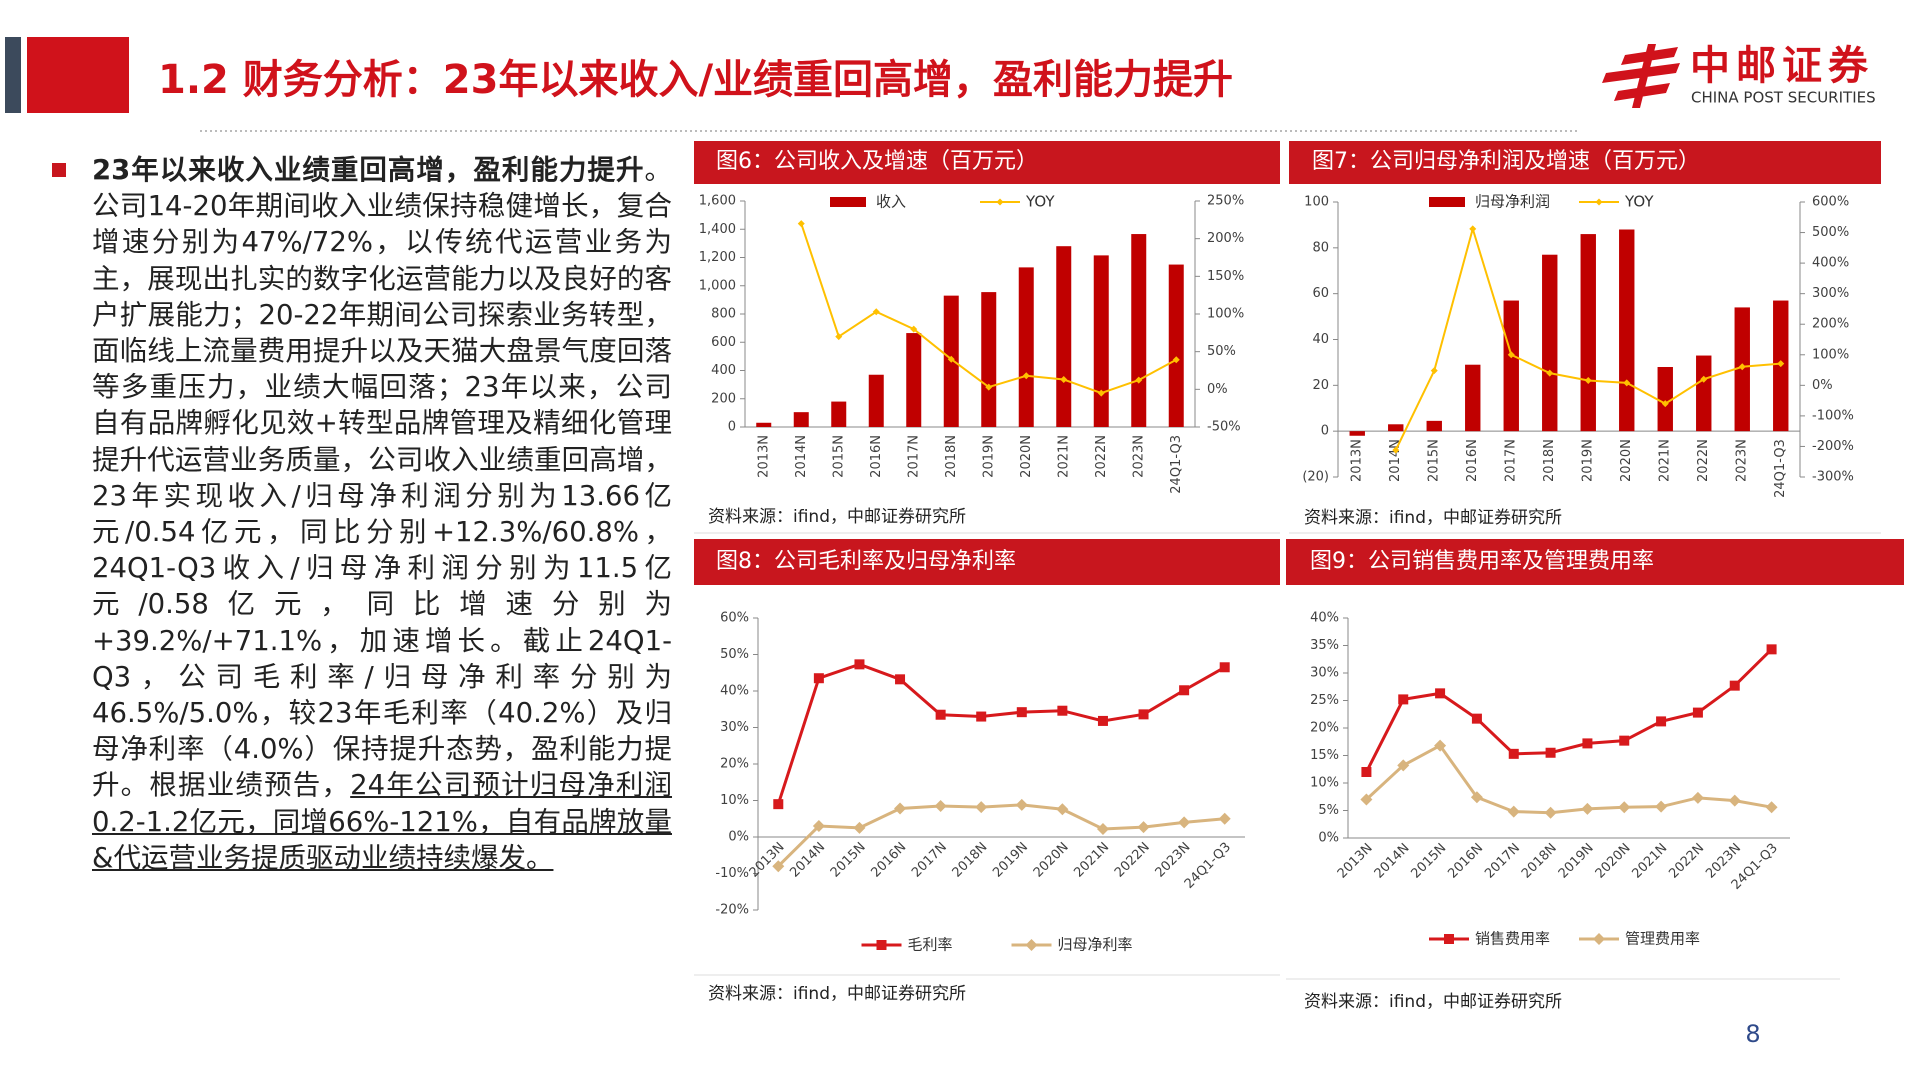 Image resolution: width=1920 pixels, height=1080 pixels. What do you see at coordinates (1502, 861) in the screenshot?
I see `x-tick-label: 2017N` at bounding box center [1502, 861].